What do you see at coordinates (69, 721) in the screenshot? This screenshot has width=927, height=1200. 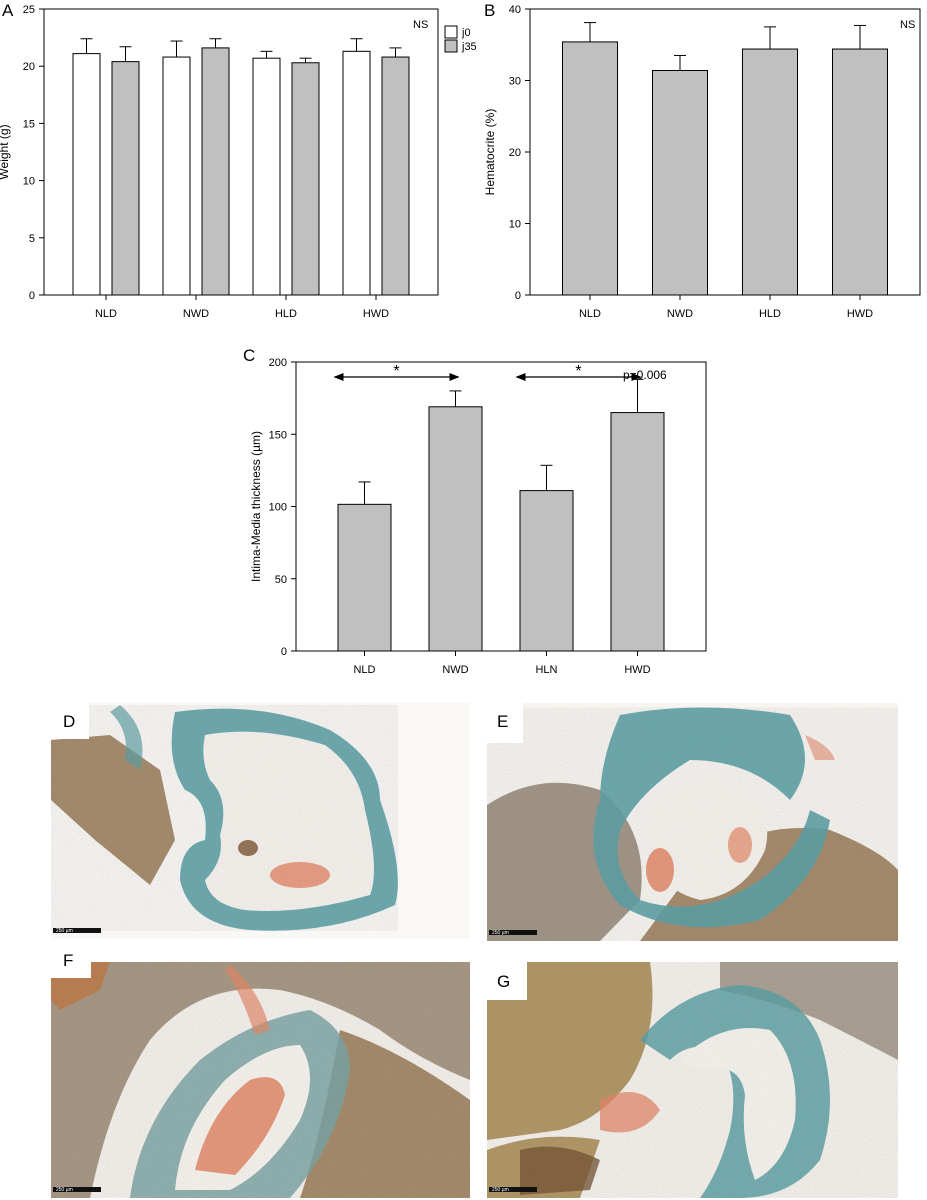 I see `panel-letter-d: D` at bounding box center [69, 721].